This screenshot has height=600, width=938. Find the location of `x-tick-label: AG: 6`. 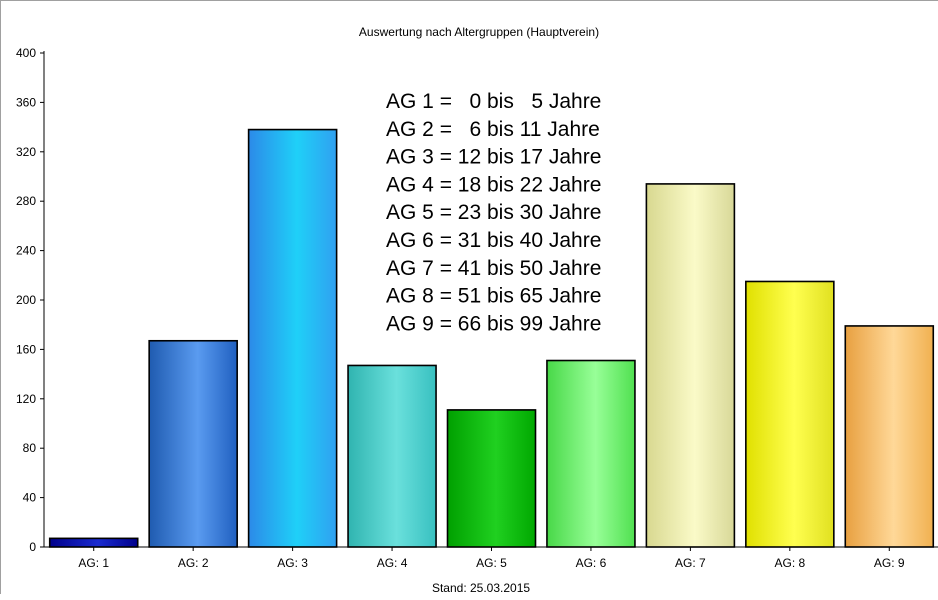

x-tick-label: AG: 6 is located at coordinates (591, 563).